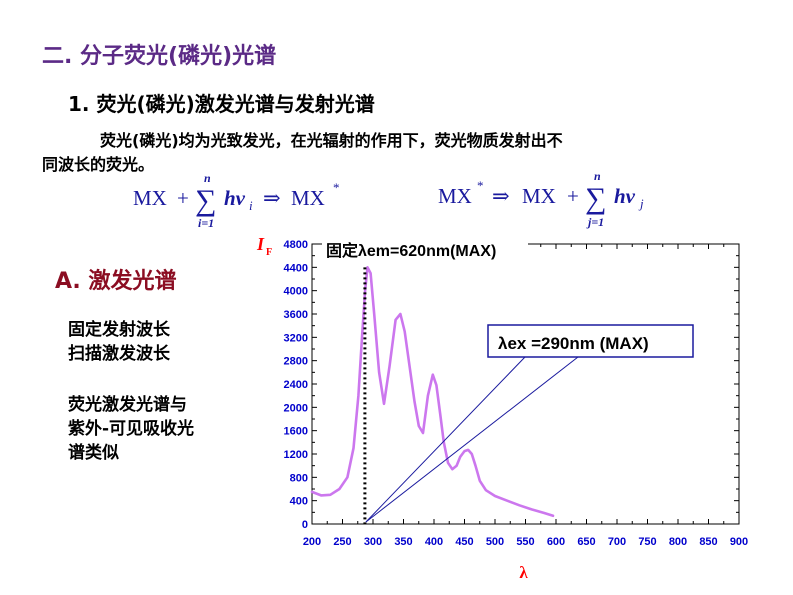 The width and height of the screenshot is (793, 595). I want to click on y-tick-label: 3200, so click(296, 338).